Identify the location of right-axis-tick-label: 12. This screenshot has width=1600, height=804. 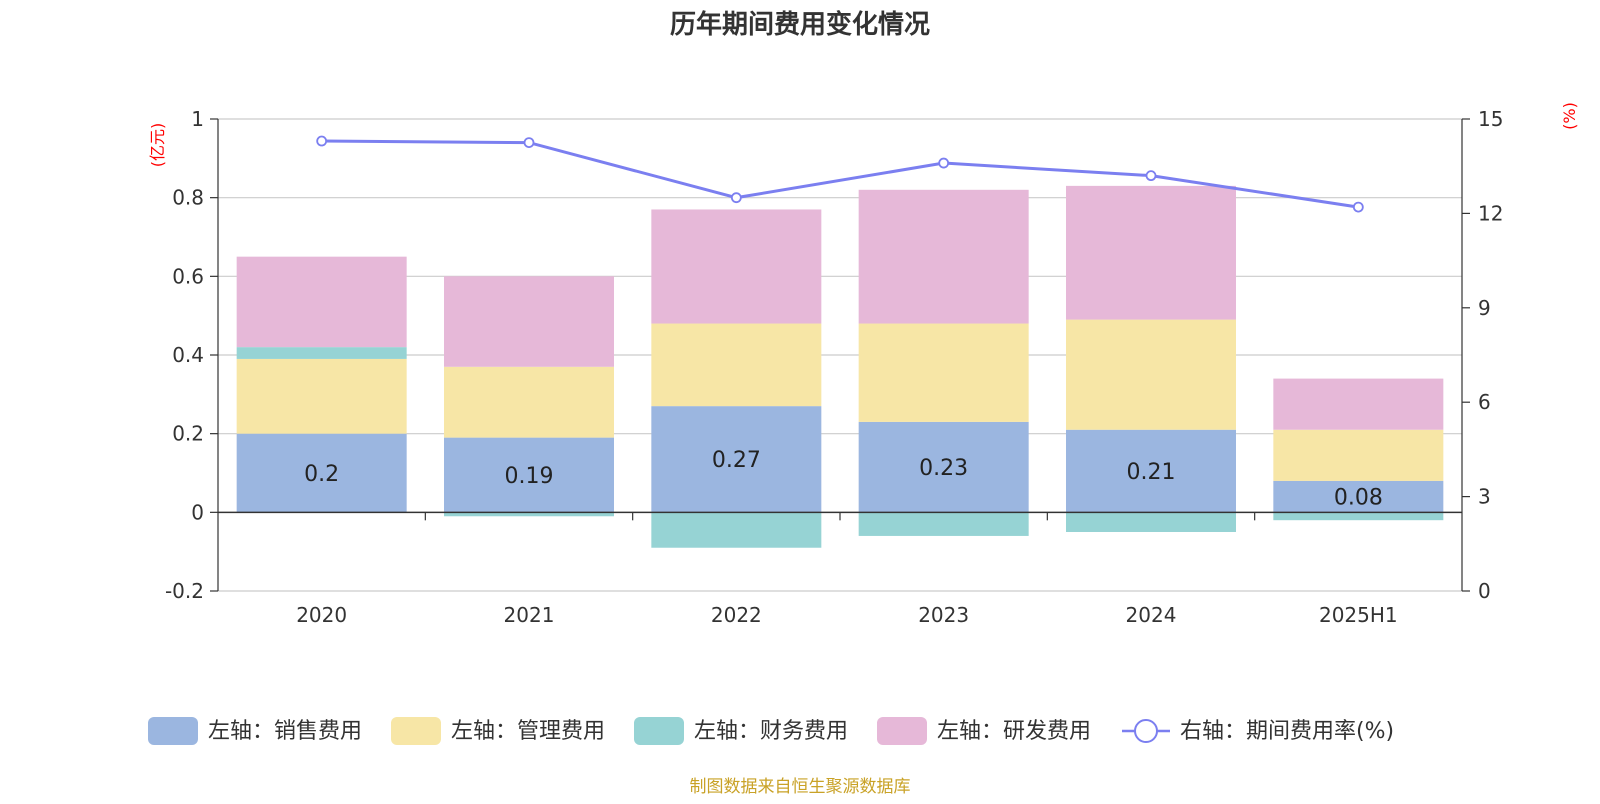
(1490, 213).